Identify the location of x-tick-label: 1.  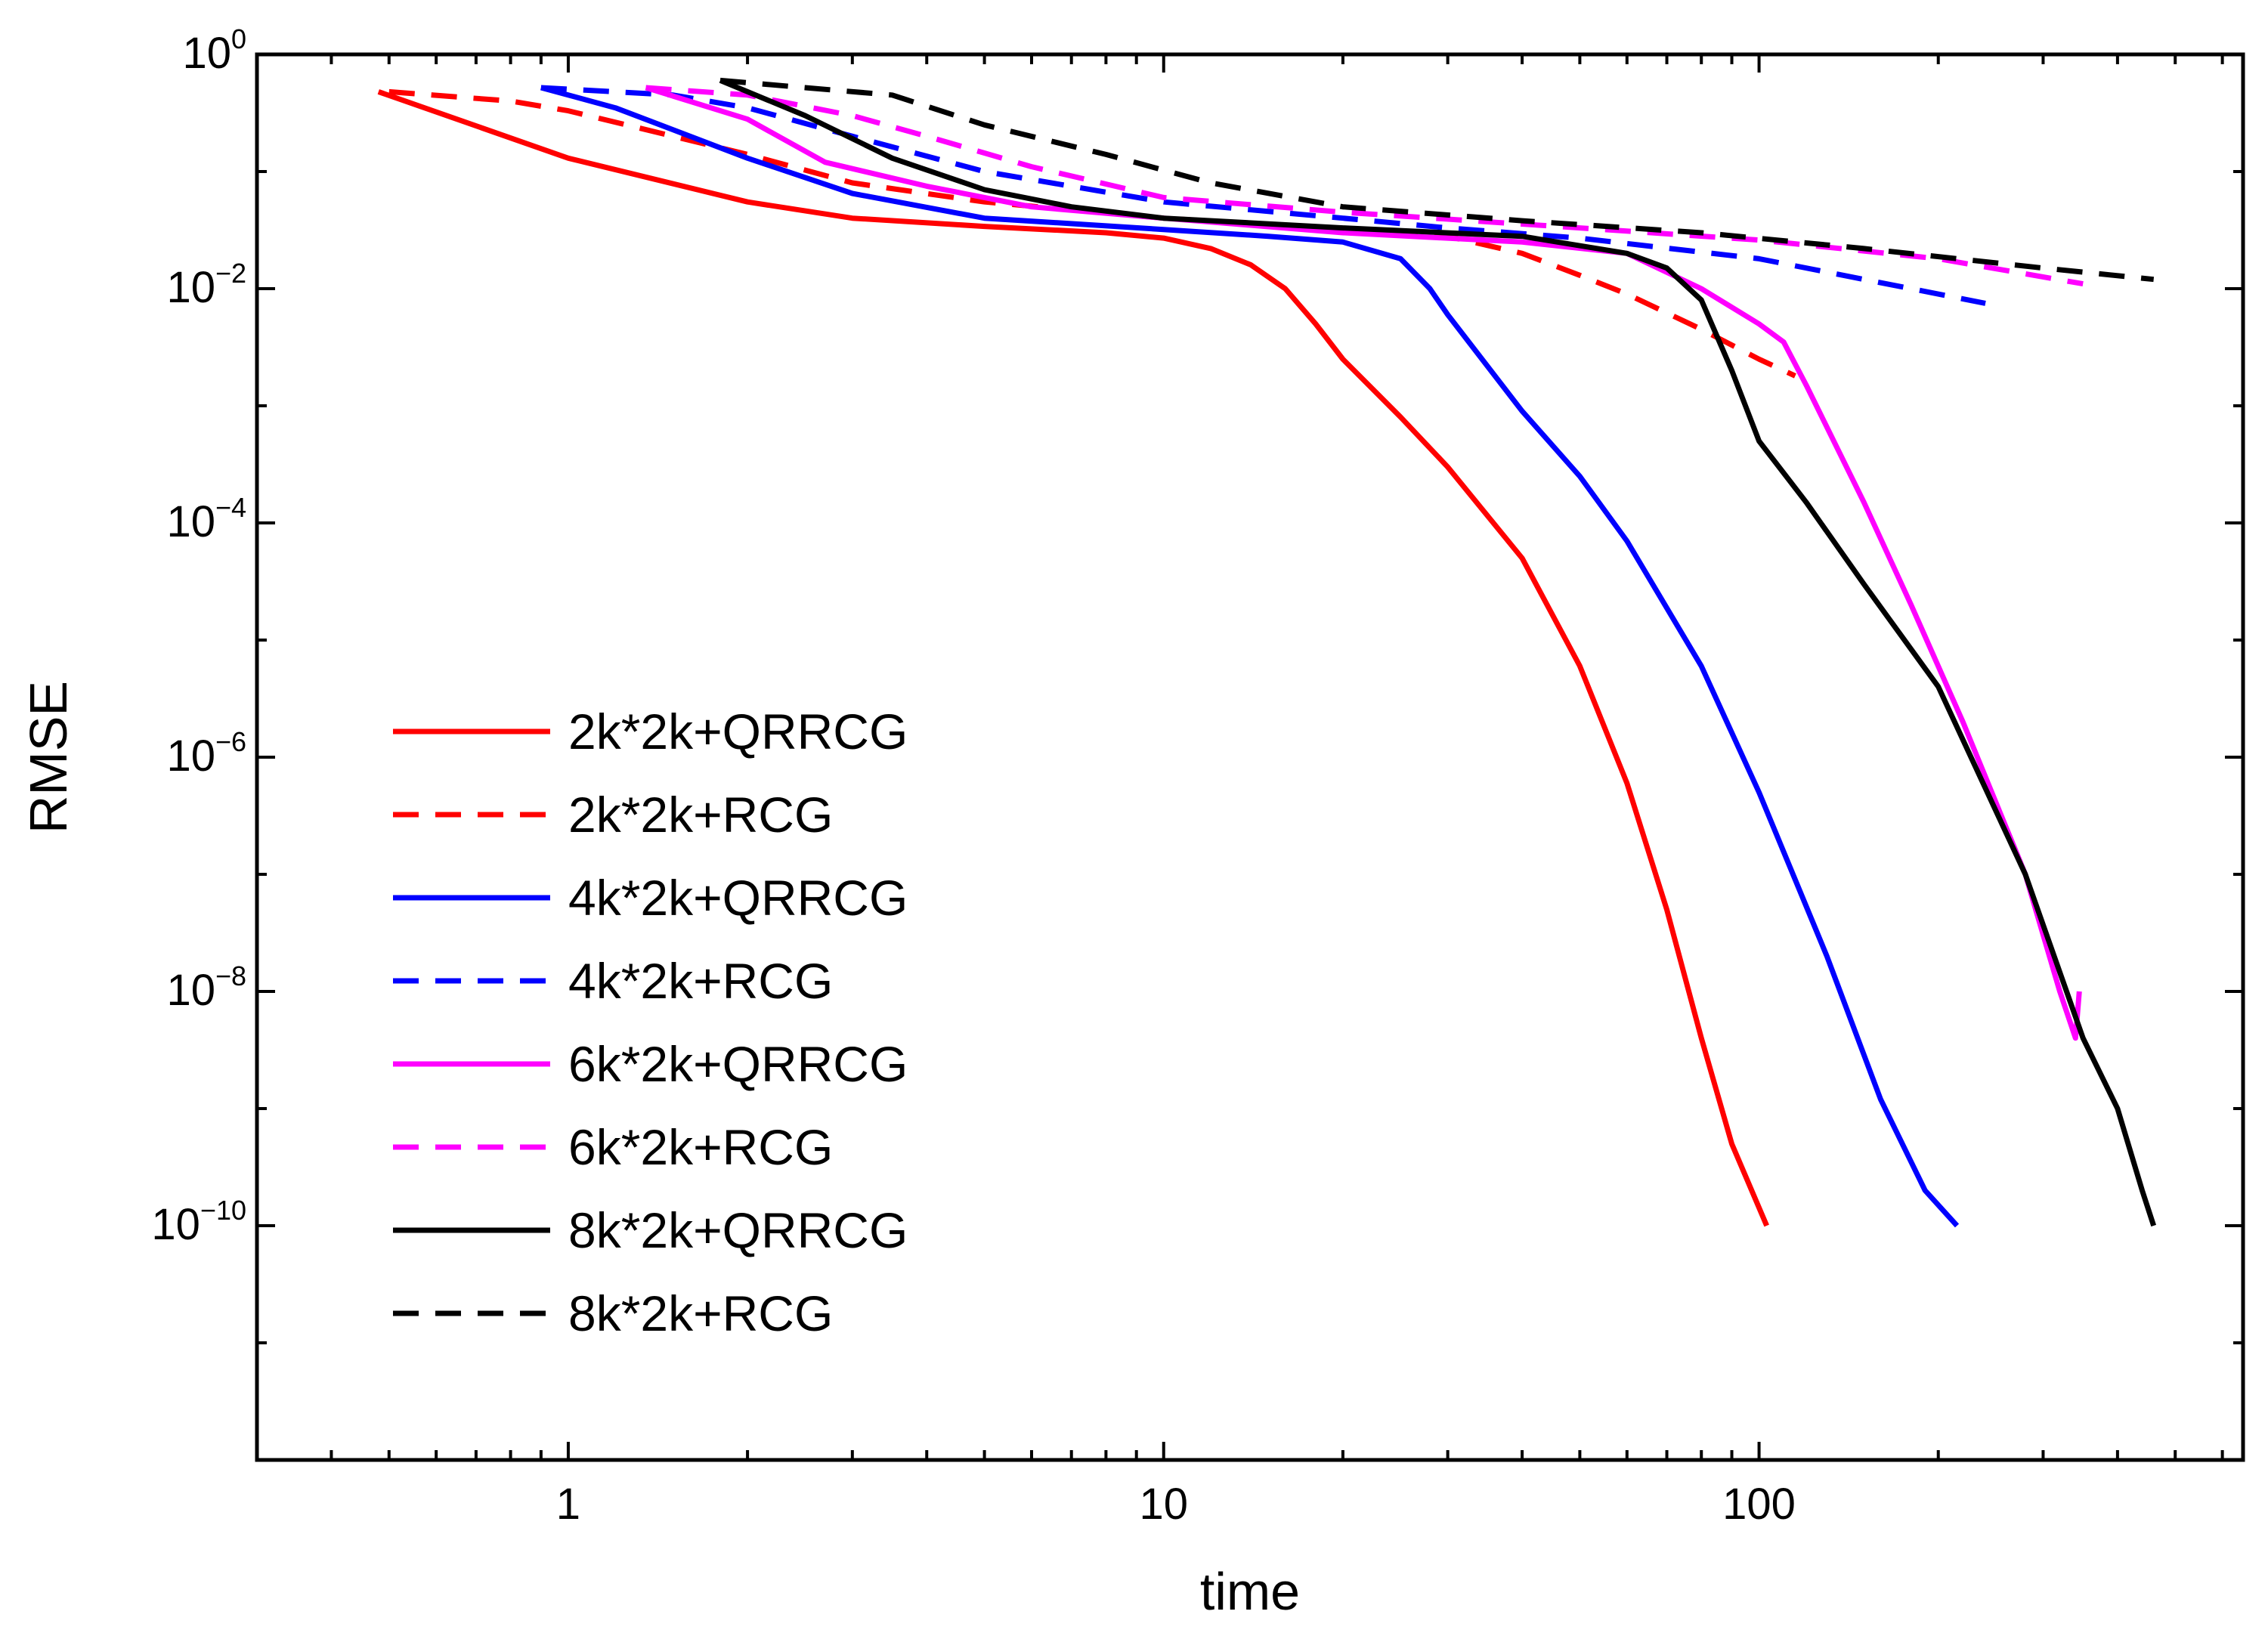
(568, 1505).